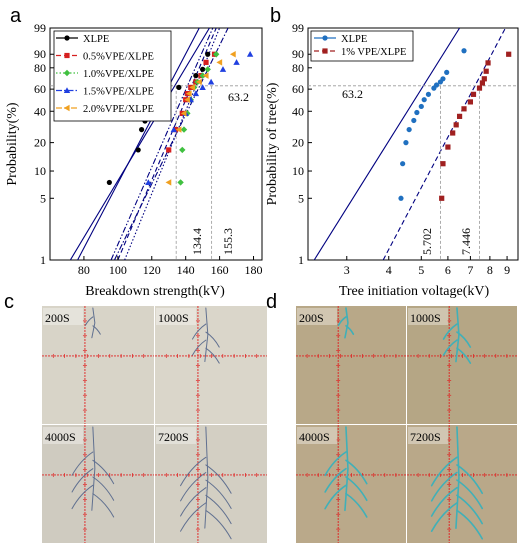  Describe the element at coordinates (254, 270) in the screenshot. I see `x-tick-label-a-5: 180` at that location.